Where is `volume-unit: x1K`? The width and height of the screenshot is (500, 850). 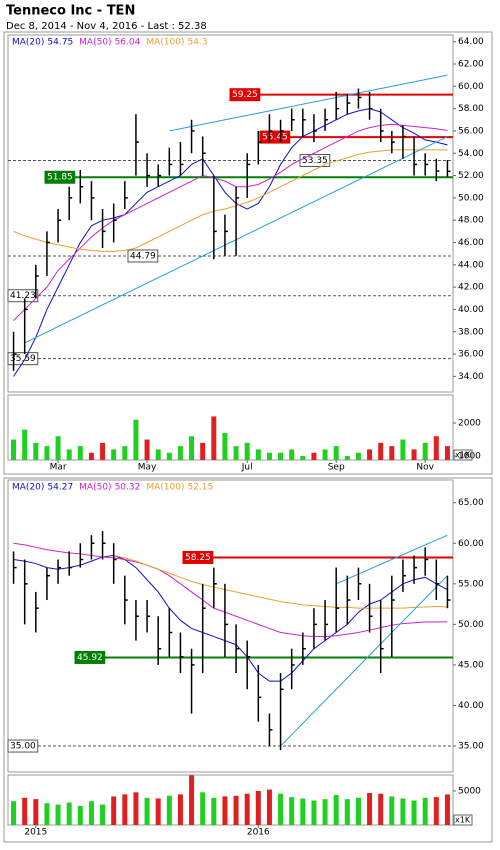 volume-unit: x1K is located at coordinates (463, 455).